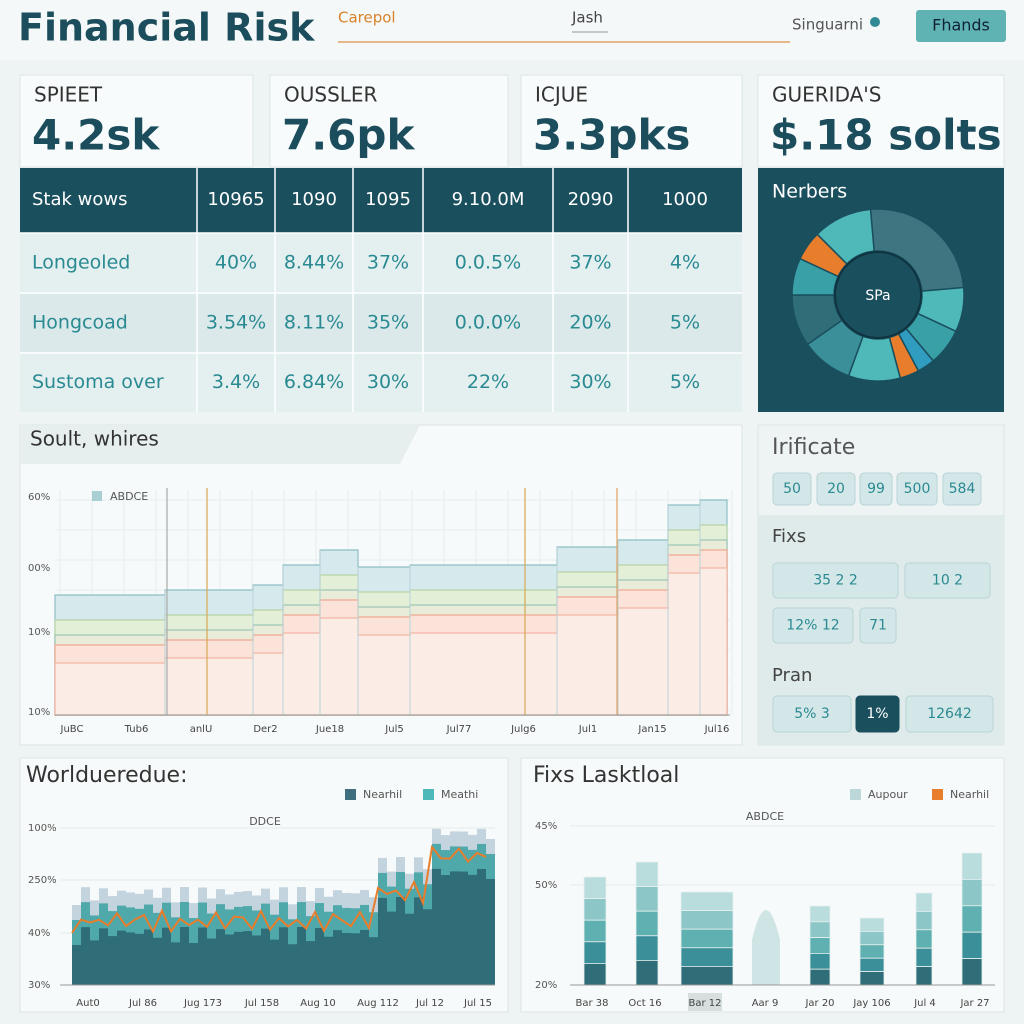  Describe the element at coordinates (591, 1003) in the screenshot. I see `x-tick-label: Bar 38` at that location.